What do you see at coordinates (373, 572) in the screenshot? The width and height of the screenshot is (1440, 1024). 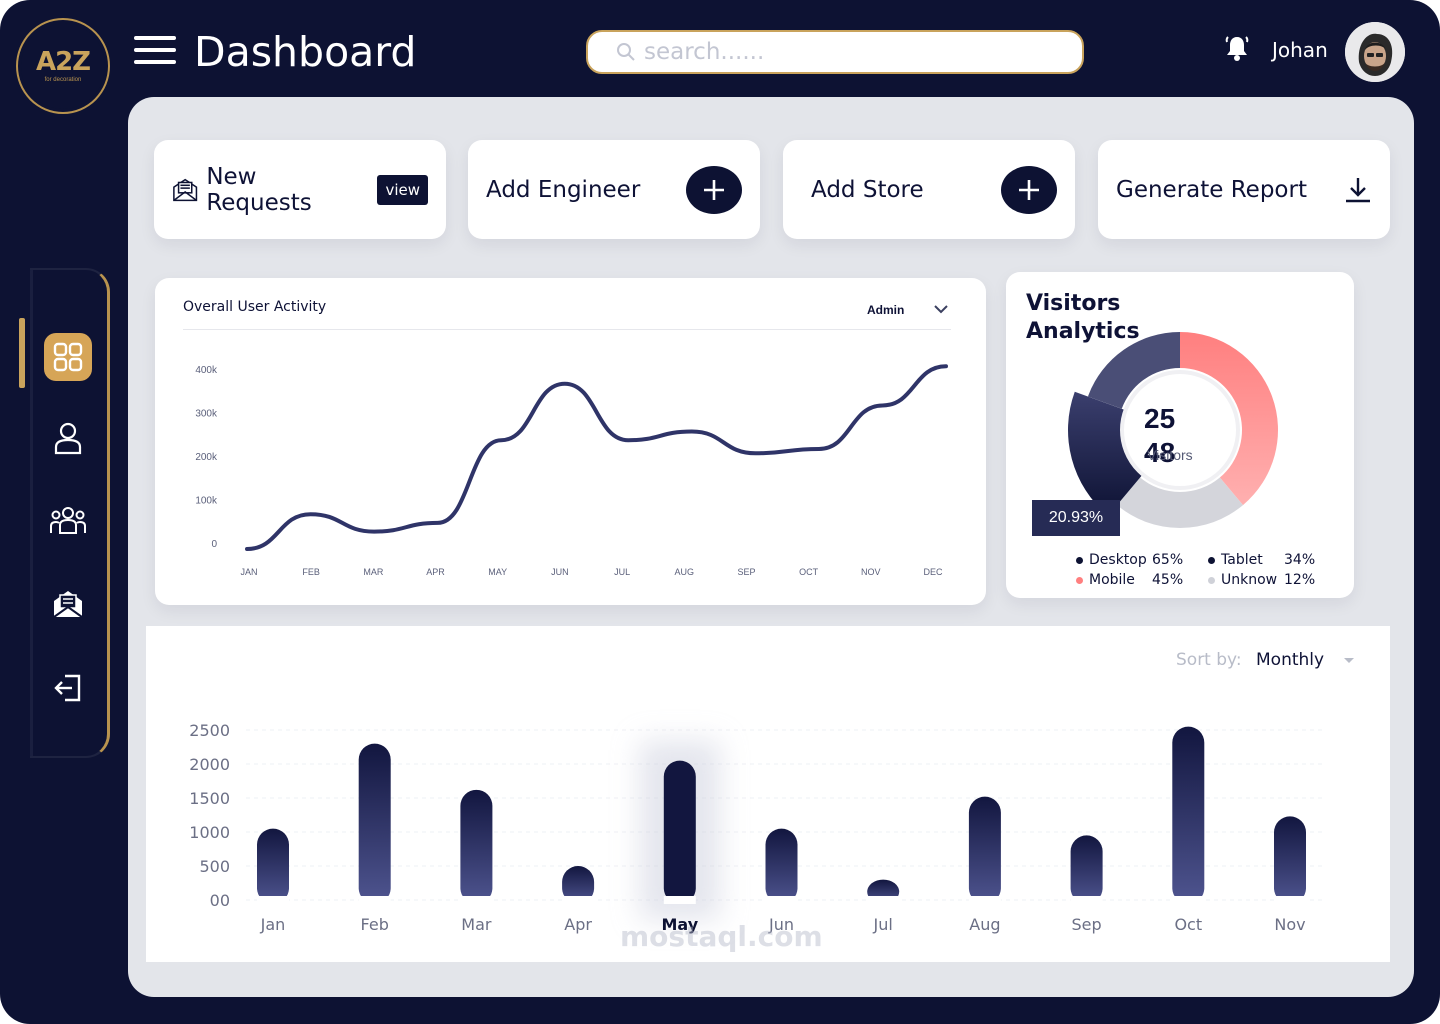 I see `x-tick-label: MAR` at bounding box center [373, 572].